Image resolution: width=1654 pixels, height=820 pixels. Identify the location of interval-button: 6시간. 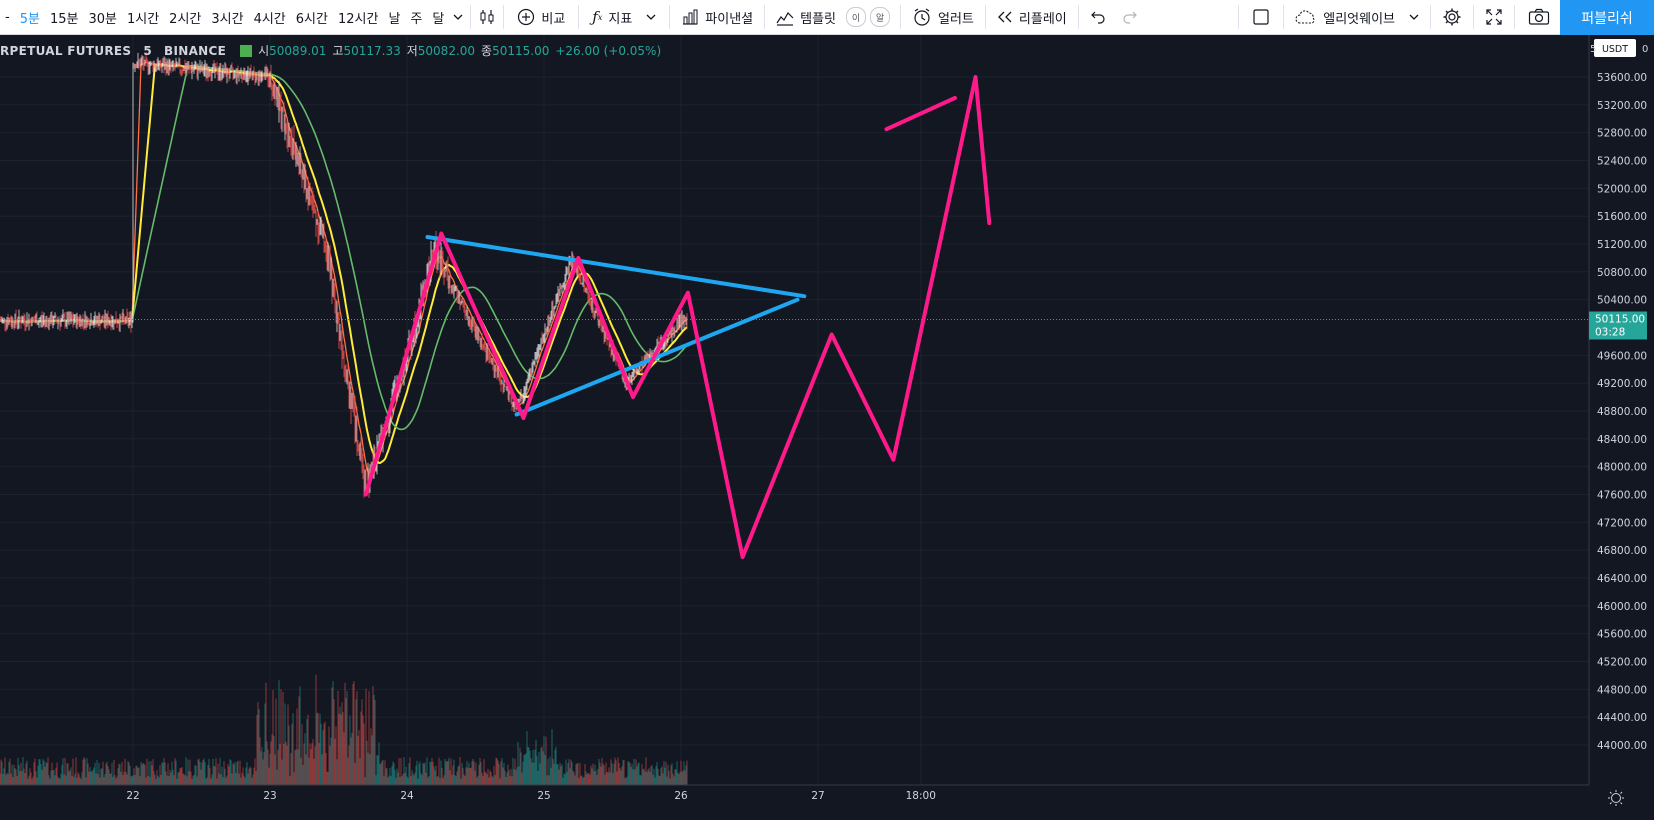
(311, 19).